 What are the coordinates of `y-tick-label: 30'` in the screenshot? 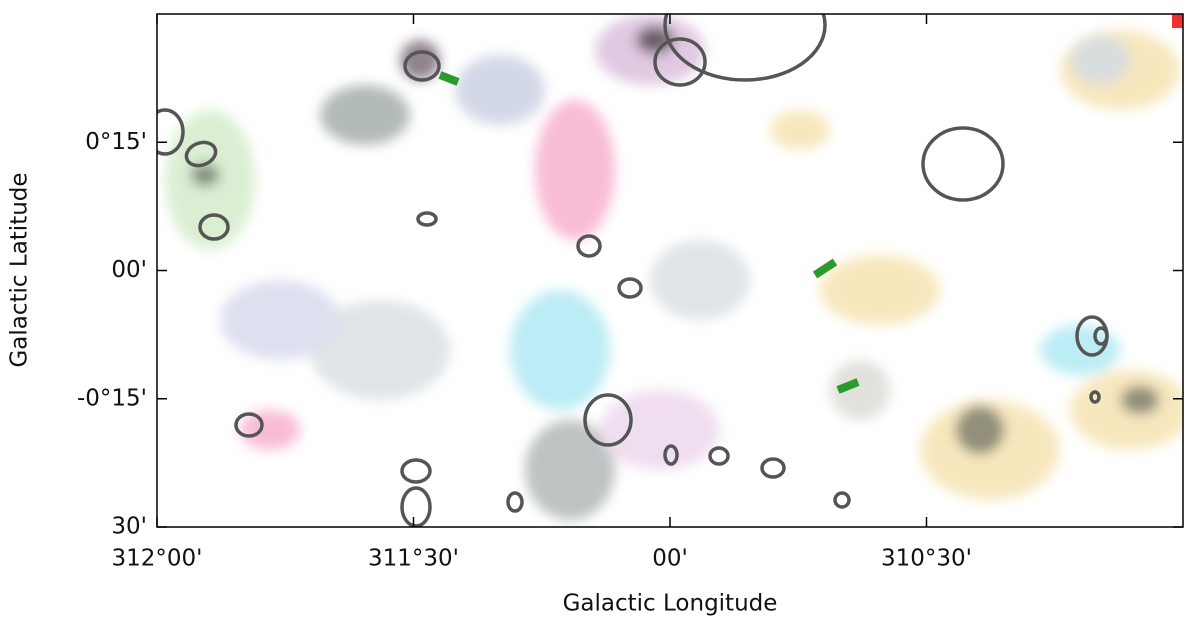 It's located at (129, 527).